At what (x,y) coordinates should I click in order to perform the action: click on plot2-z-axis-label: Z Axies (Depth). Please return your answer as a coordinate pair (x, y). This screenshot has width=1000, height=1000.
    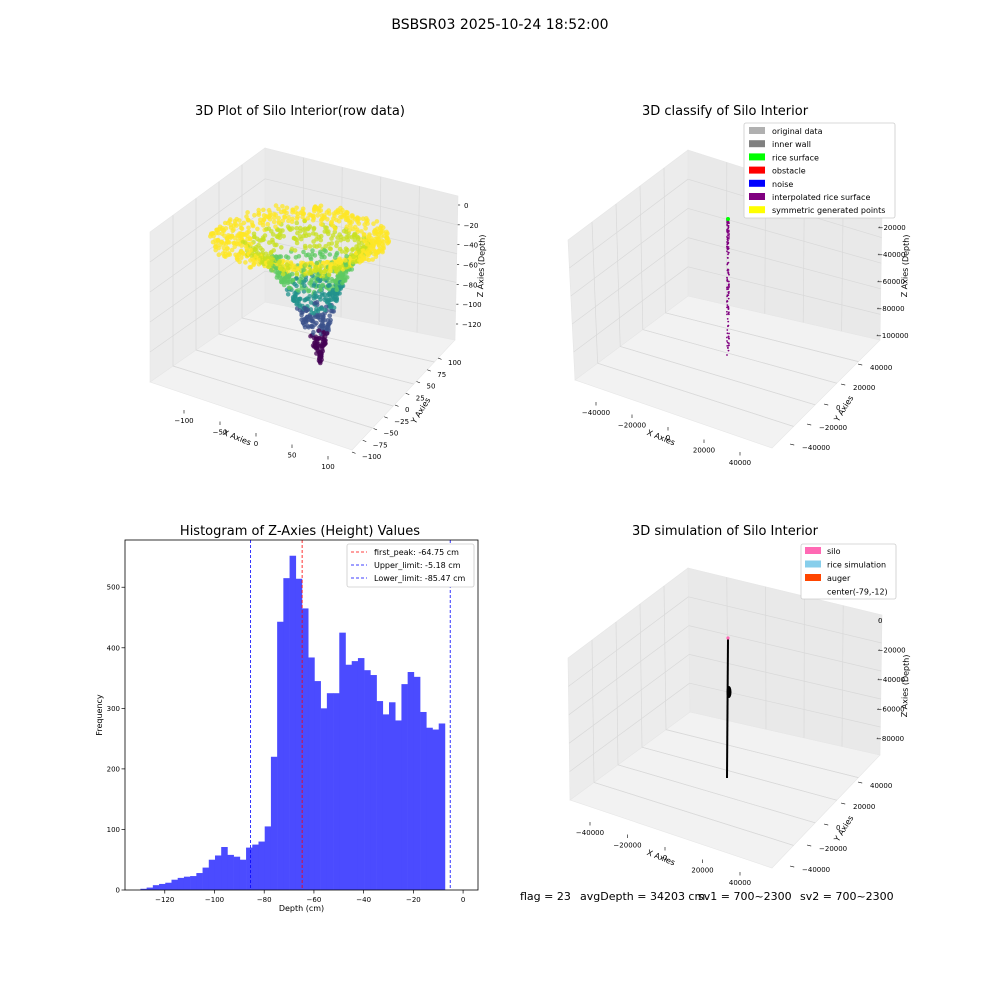
    Looking at the image, I should click on (905, 265).